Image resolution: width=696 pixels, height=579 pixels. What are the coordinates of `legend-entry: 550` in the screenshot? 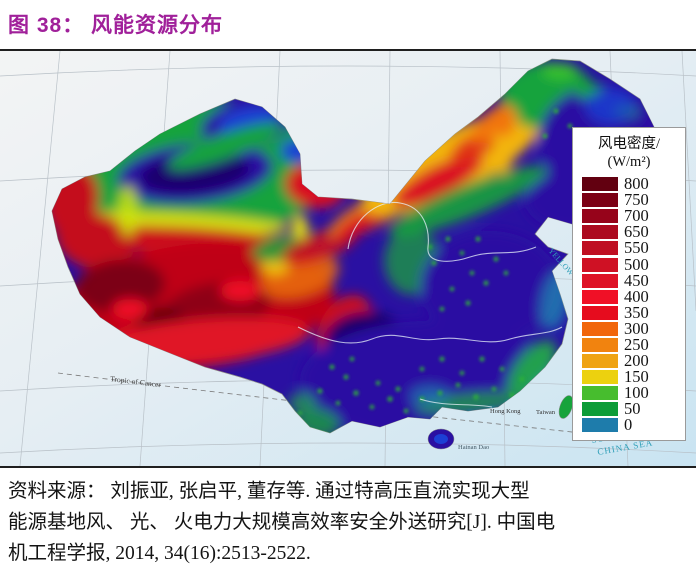 It's located at (633, 248).